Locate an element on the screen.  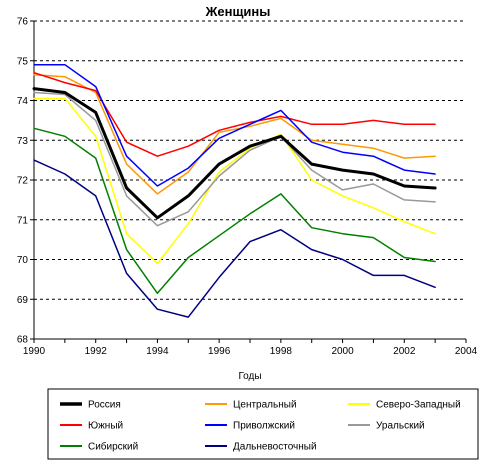
legend-label: Приволжский is located at coordinates (264, 426).